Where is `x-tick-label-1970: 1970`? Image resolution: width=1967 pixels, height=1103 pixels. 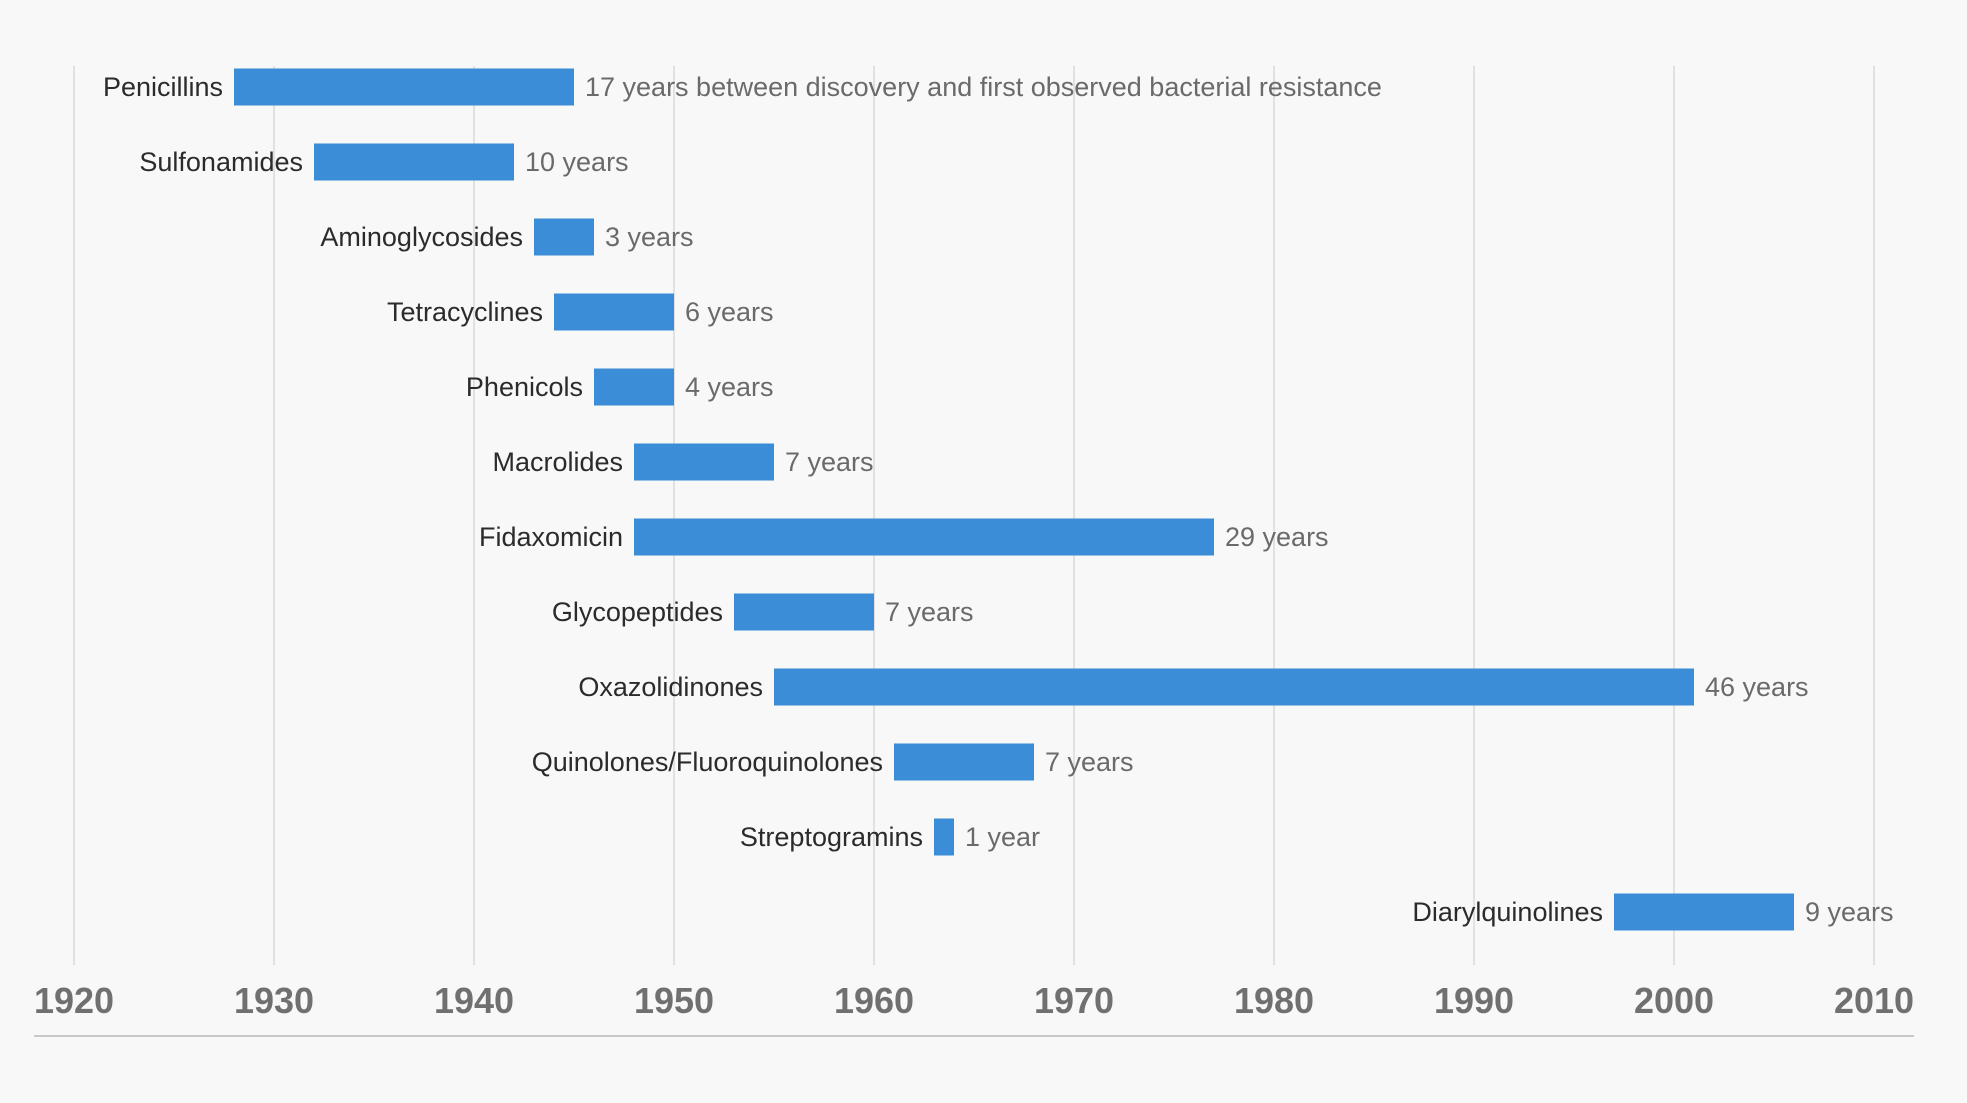
x-tick-label-1970: 1970 is located at coordinates (1074, 1000).